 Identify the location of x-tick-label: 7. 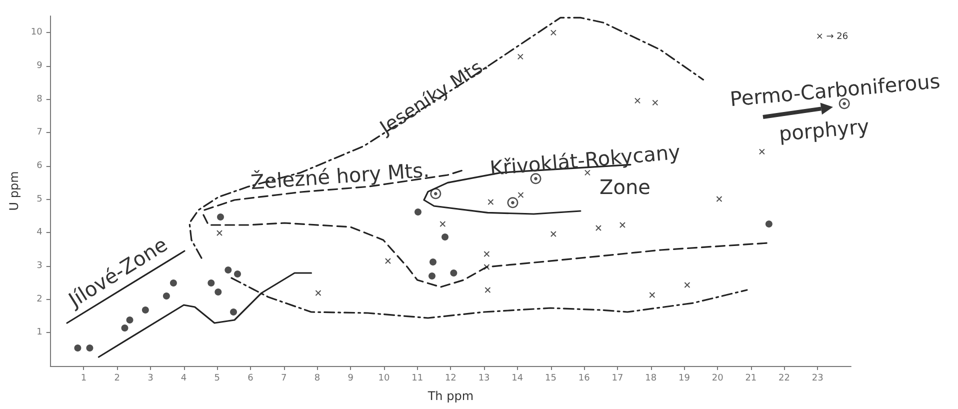
(284, 379).